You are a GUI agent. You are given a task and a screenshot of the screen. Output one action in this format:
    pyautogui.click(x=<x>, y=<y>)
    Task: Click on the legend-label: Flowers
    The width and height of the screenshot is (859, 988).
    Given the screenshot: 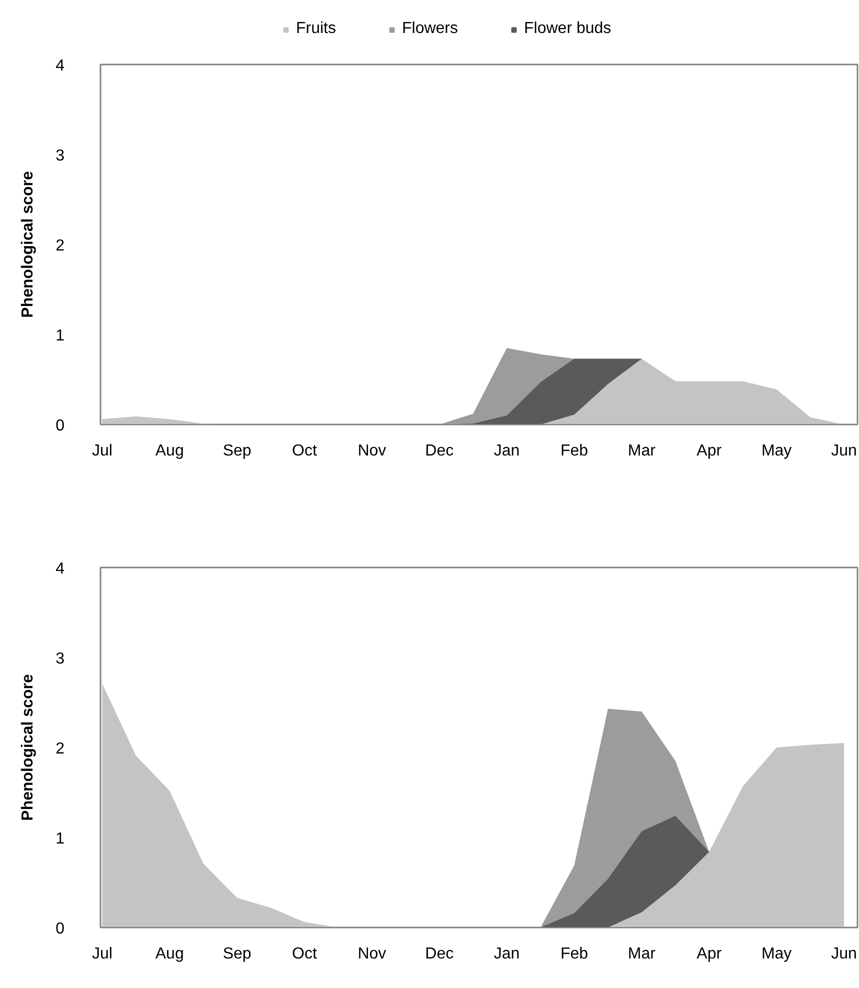 What is the action you would take?
    pyautogui.click(x=430, y=29)
    